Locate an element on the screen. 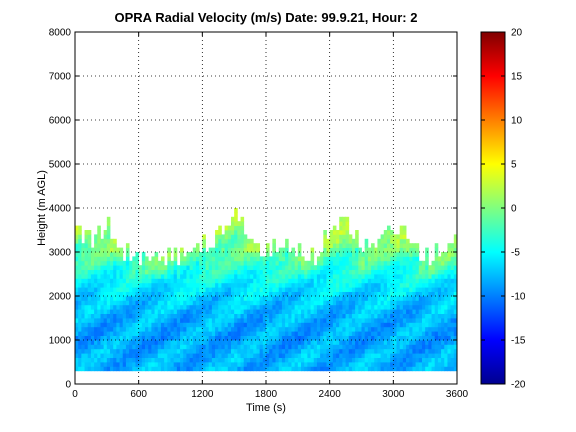 The image size is (576, 432). x-tick-label: 3000 is located at coordinates (393, 394).